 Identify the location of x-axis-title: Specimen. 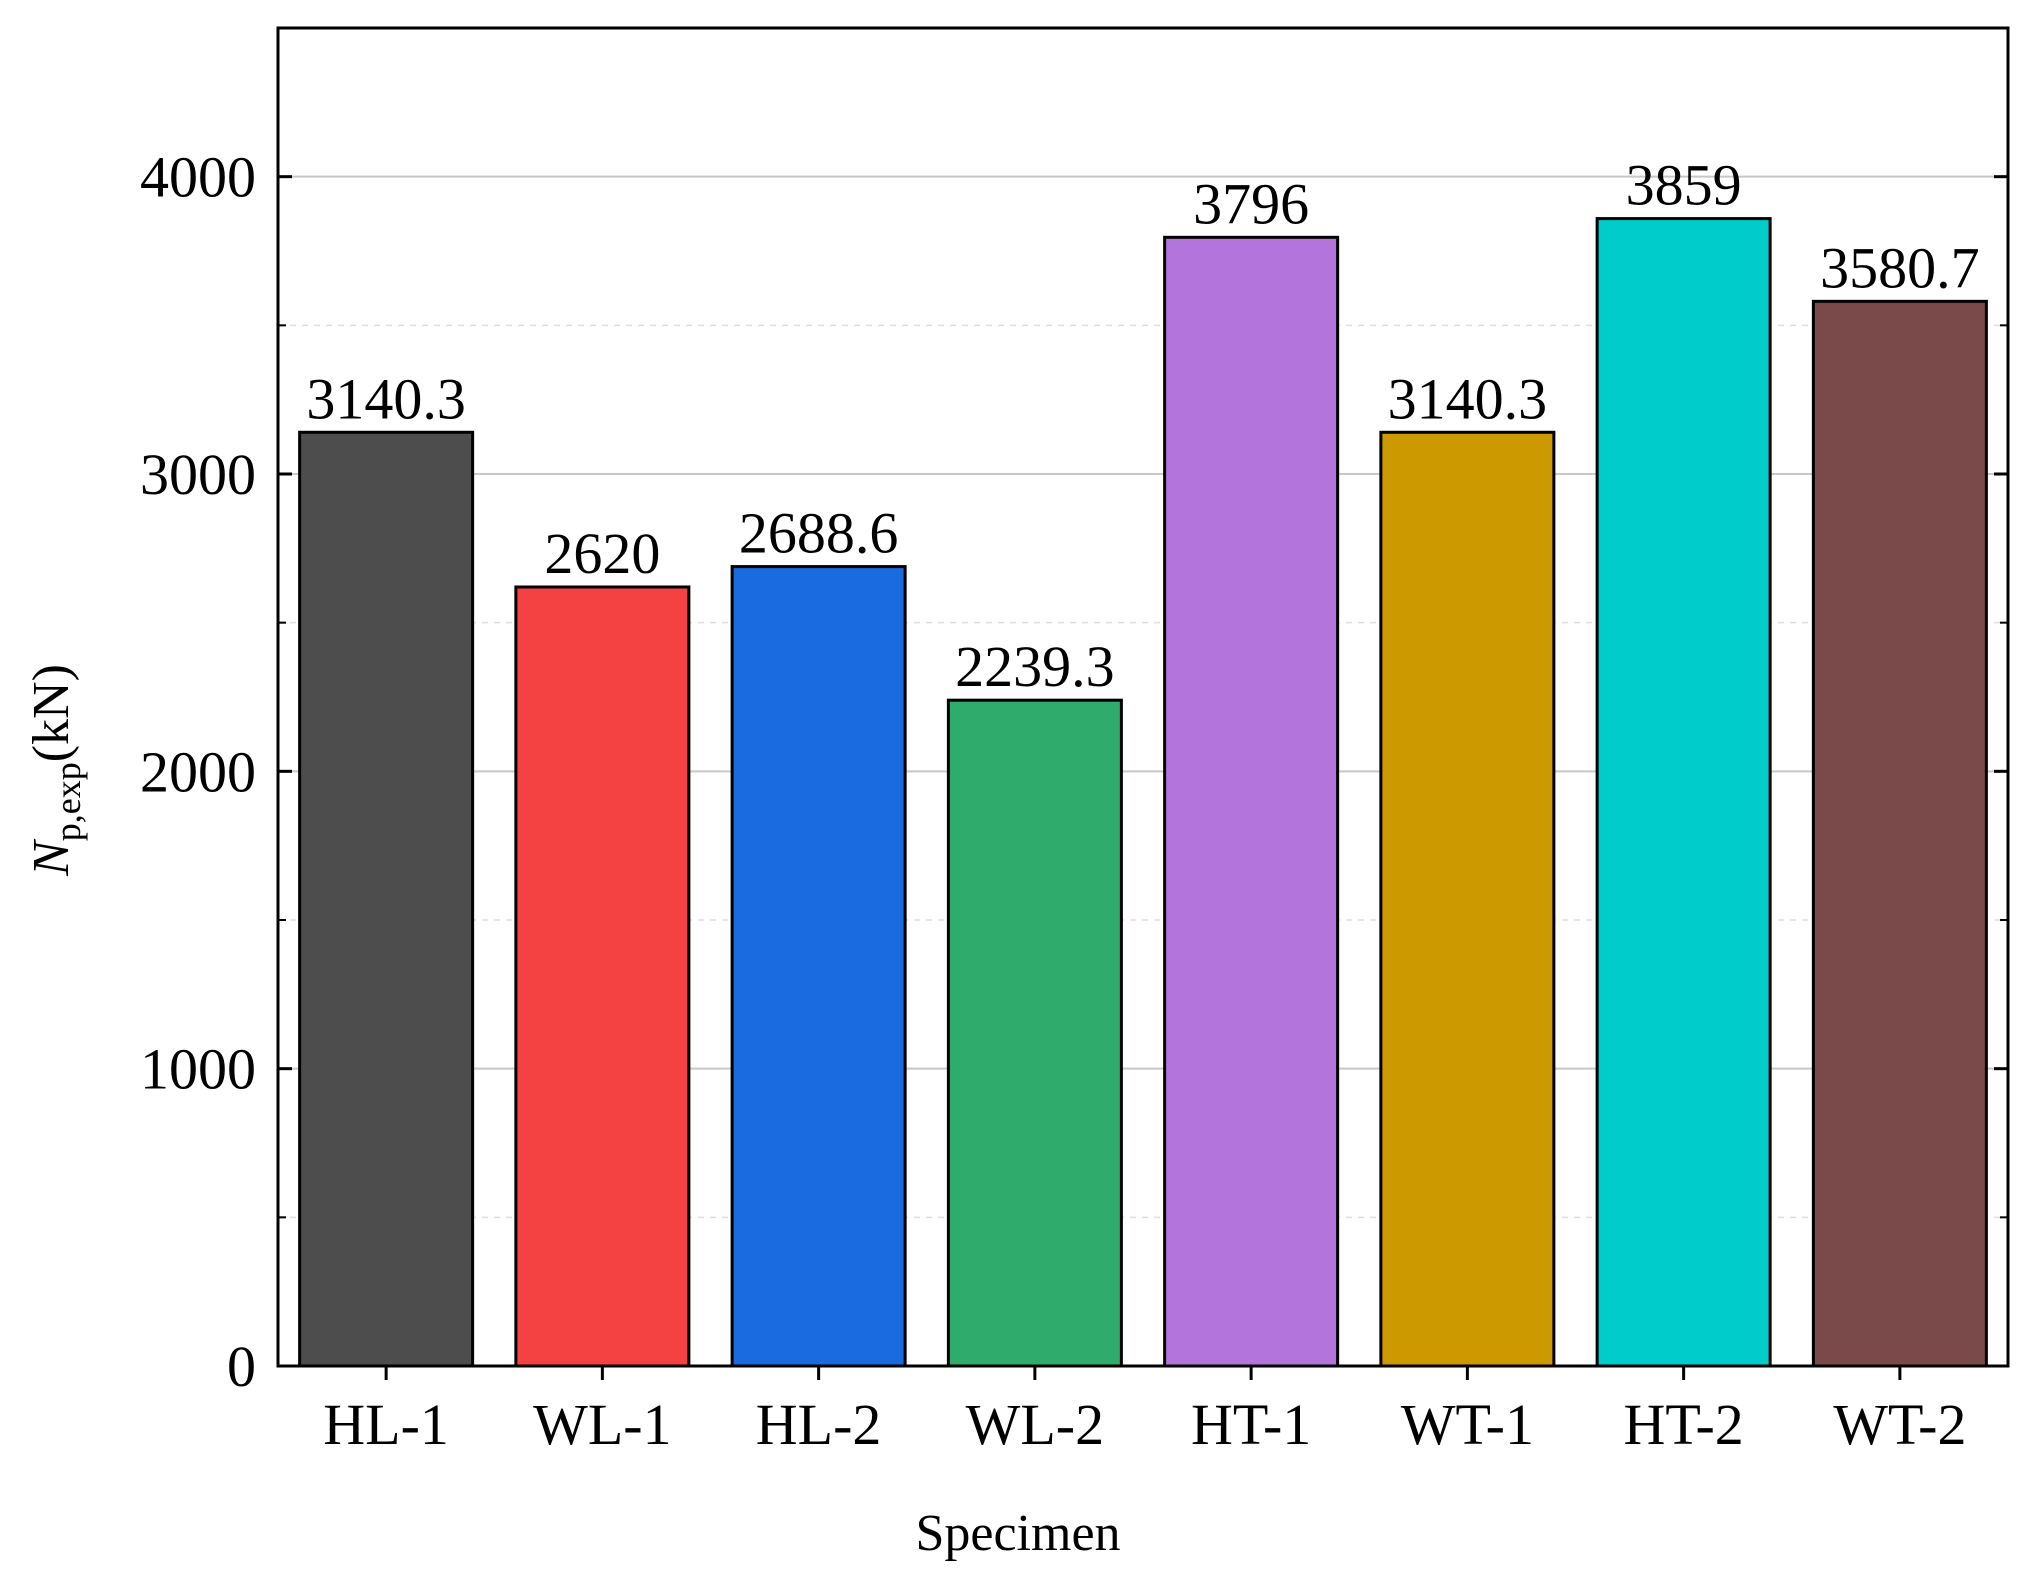
(1017, 1533).